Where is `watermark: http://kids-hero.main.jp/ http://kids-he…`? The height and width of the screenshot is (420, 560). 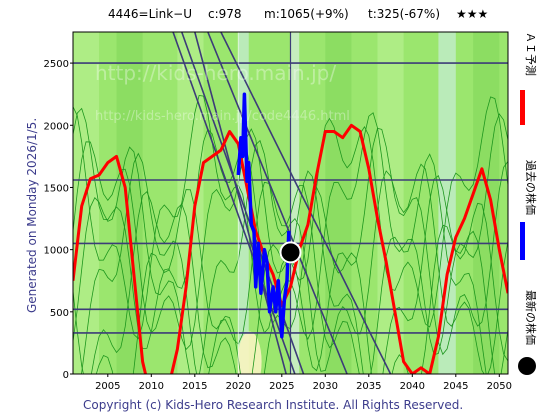
watermark: http://kids-hero.main.jp/ http://kids-he… is located at coordinates (222, 92).